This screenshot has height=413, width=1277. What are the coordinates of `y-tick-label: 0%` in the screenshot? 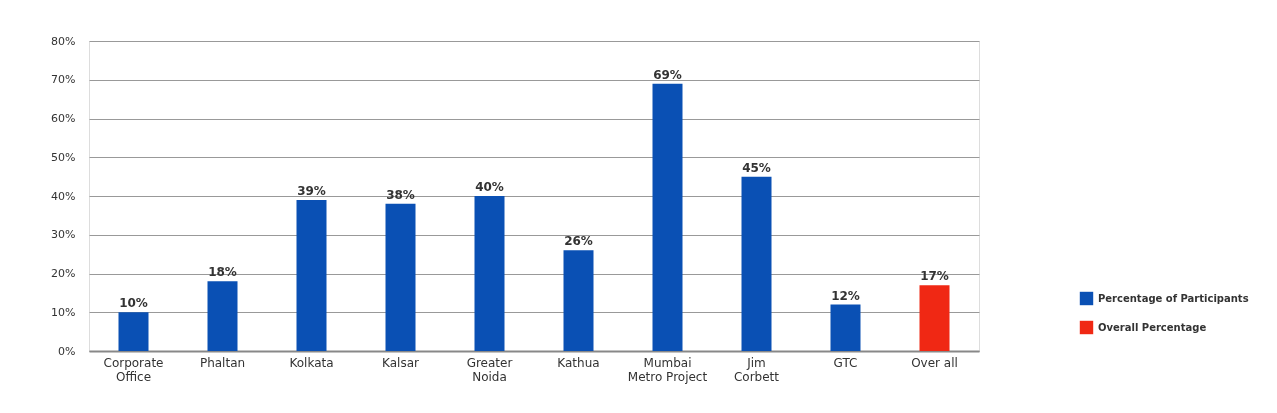 It's located at (67, 351).